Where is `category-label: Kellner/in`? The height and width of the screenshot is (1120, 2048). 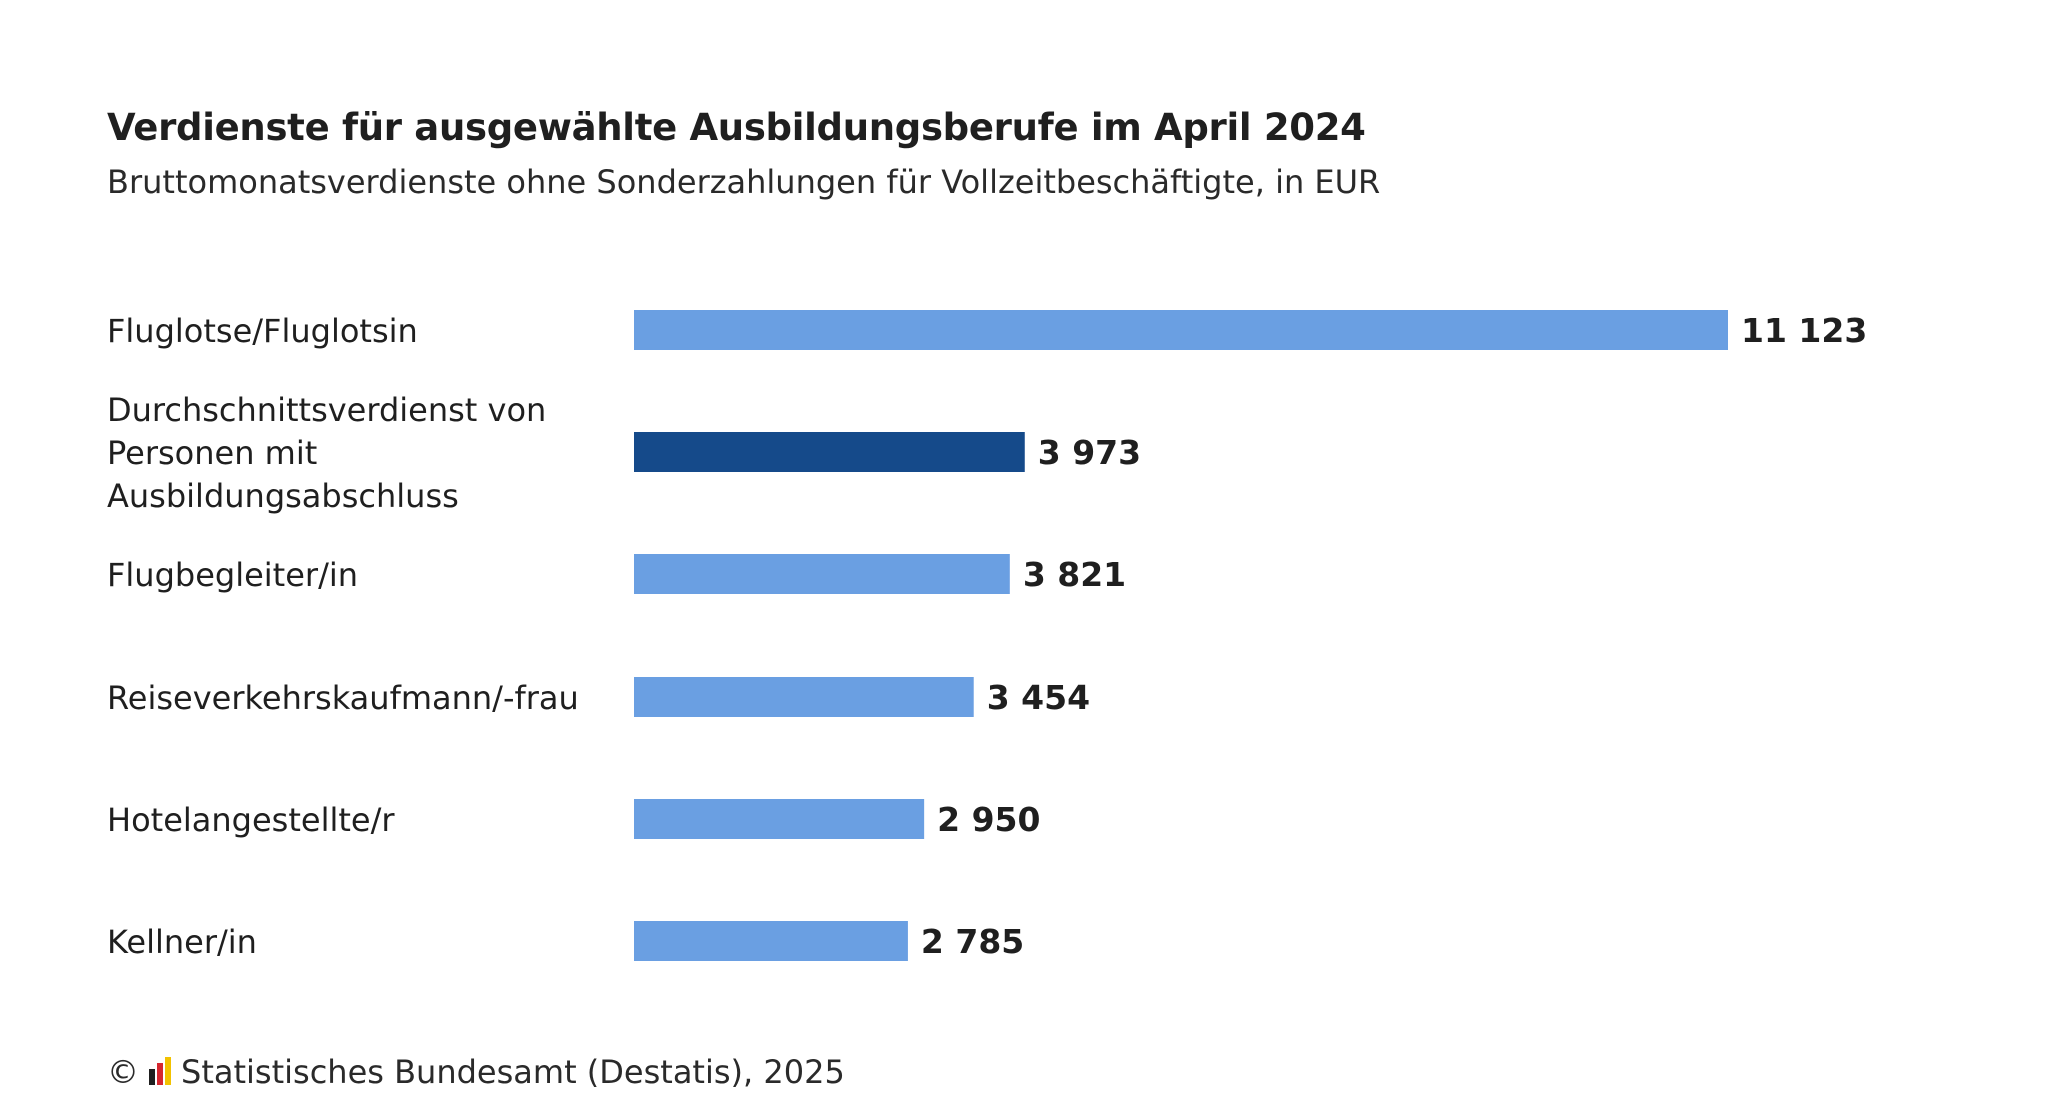
category-label: Kellner/in is located at coordinates (182, 942).